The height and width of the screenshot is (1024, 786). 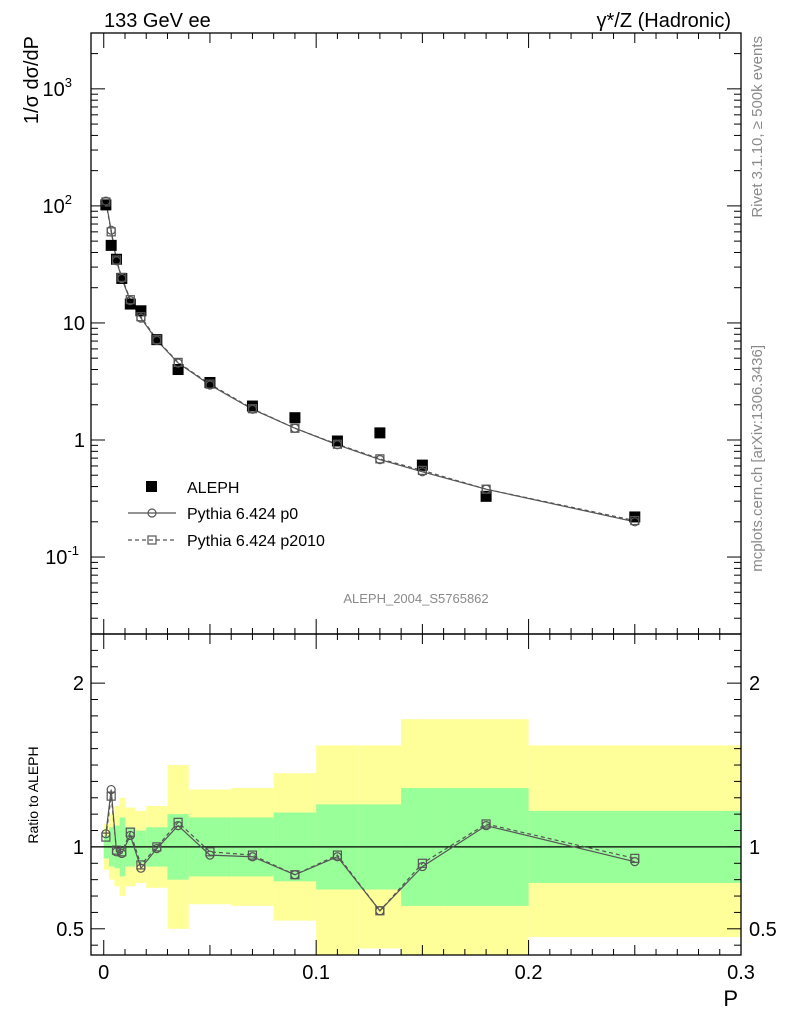 I want to click on main-y-tick-label: 10², so click(x=57, y=205).